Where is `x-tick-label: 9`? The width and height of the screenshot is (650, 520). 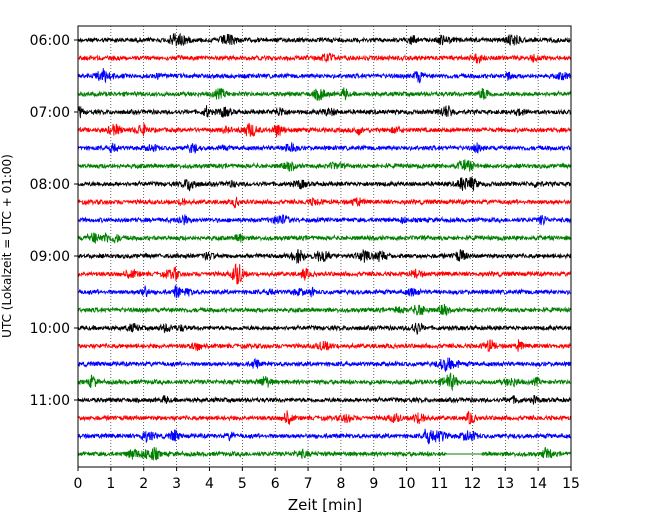 x-tick-label: 9 is located at coordinates (373, 484).